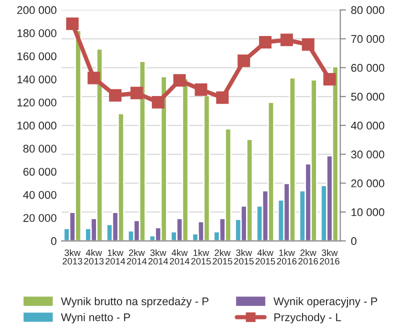 The width and height of the screenshot is (398, 330). I want to click on legend-label: Przychody - L, so click(308, 318).